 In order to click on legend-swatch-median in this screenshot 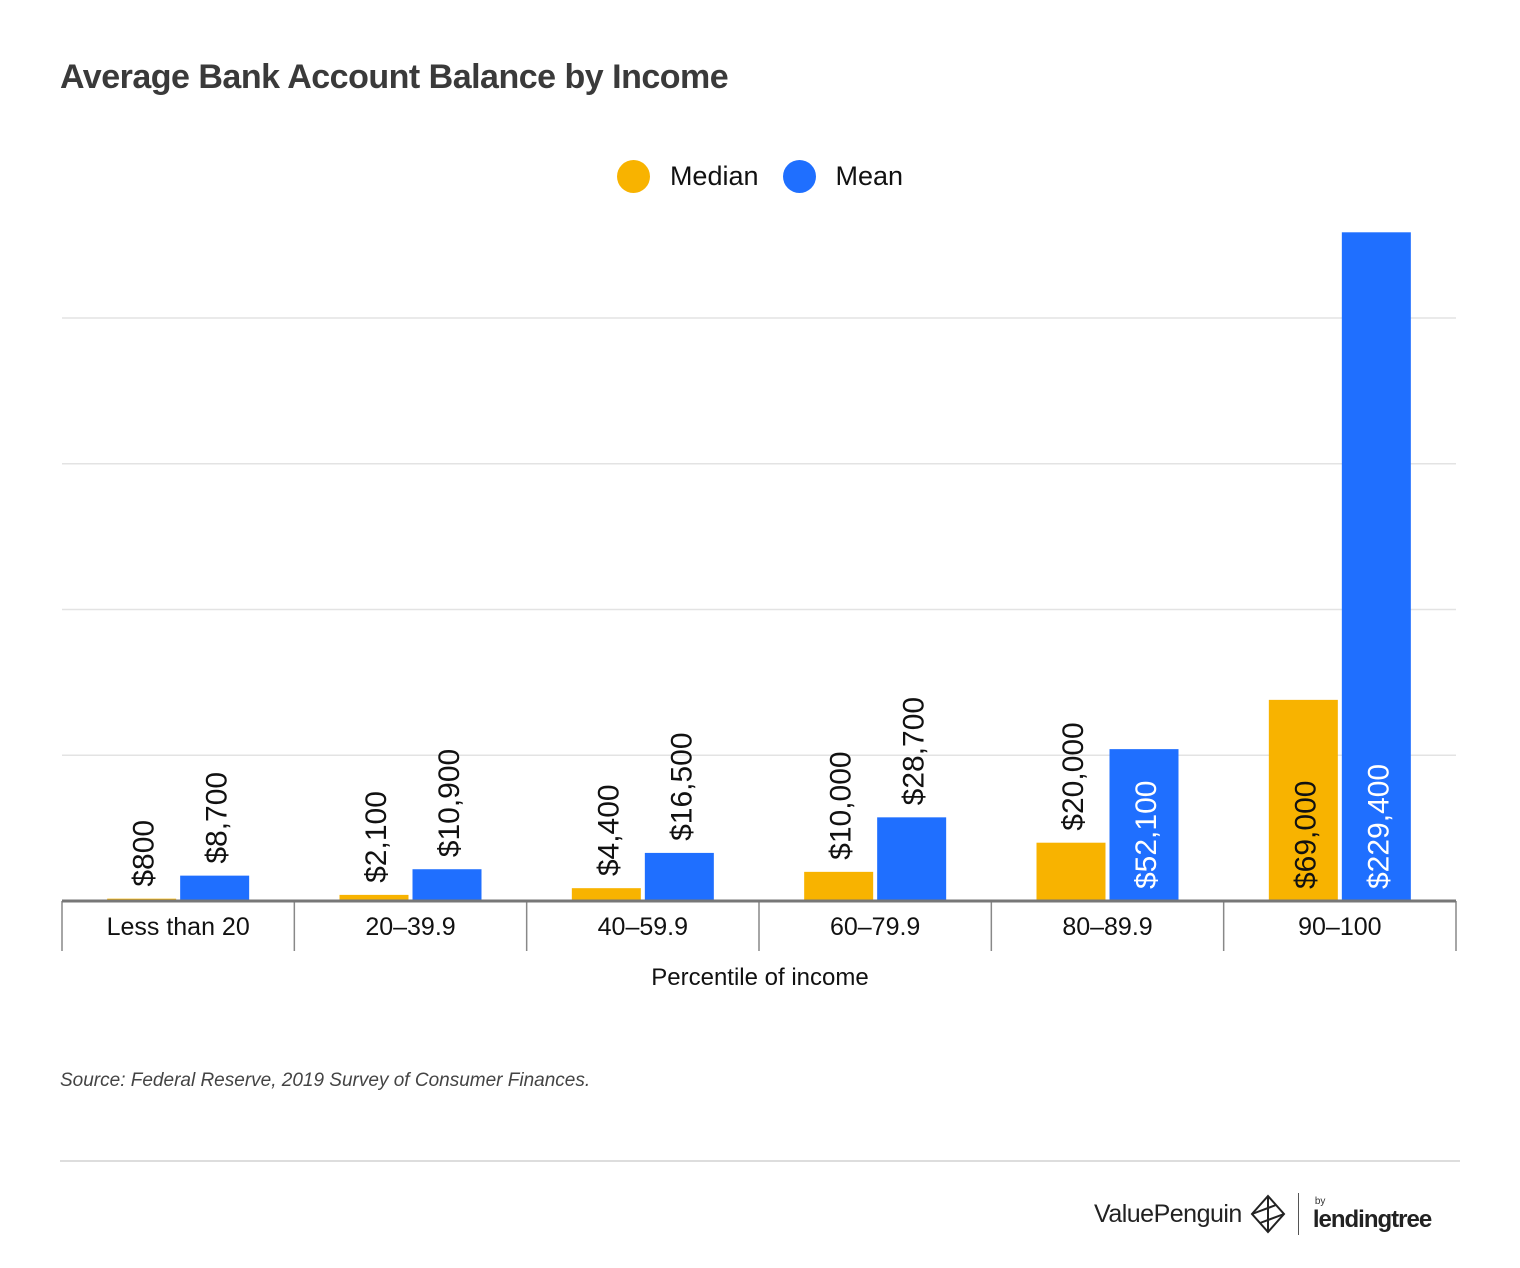, I will do `click(633, 176)`.